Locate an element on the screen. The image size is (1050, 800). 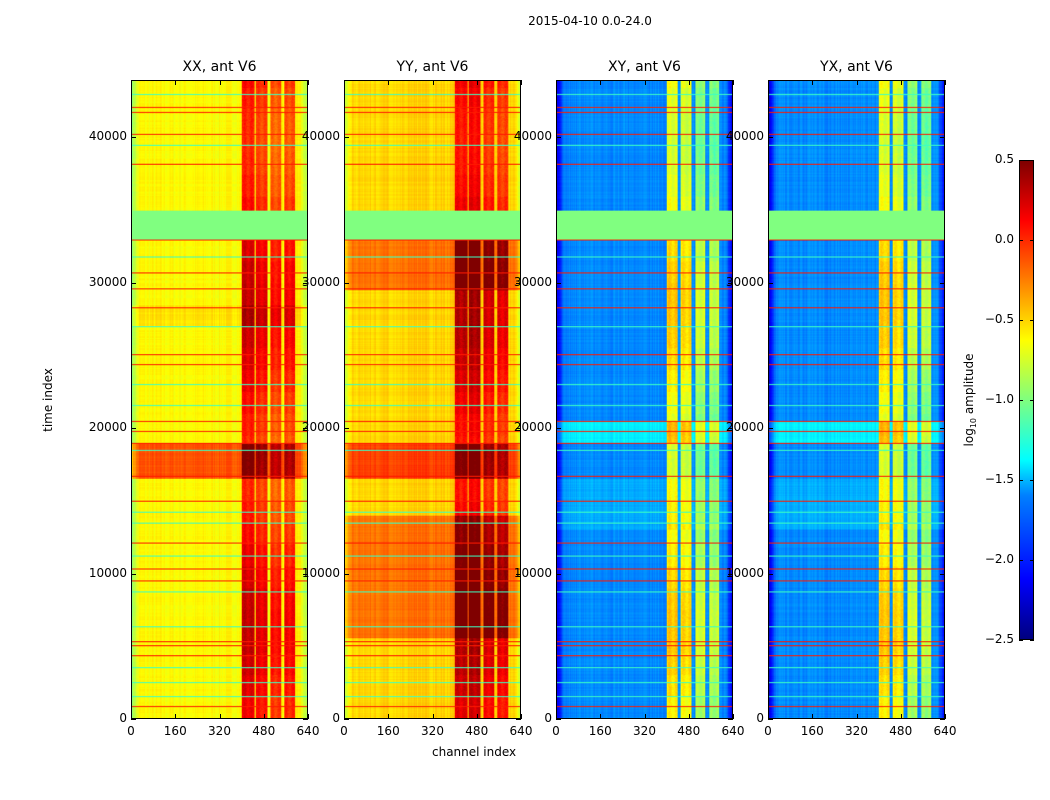
colorbar-label-suffix: amplitude is located at coordinates (968, 385).